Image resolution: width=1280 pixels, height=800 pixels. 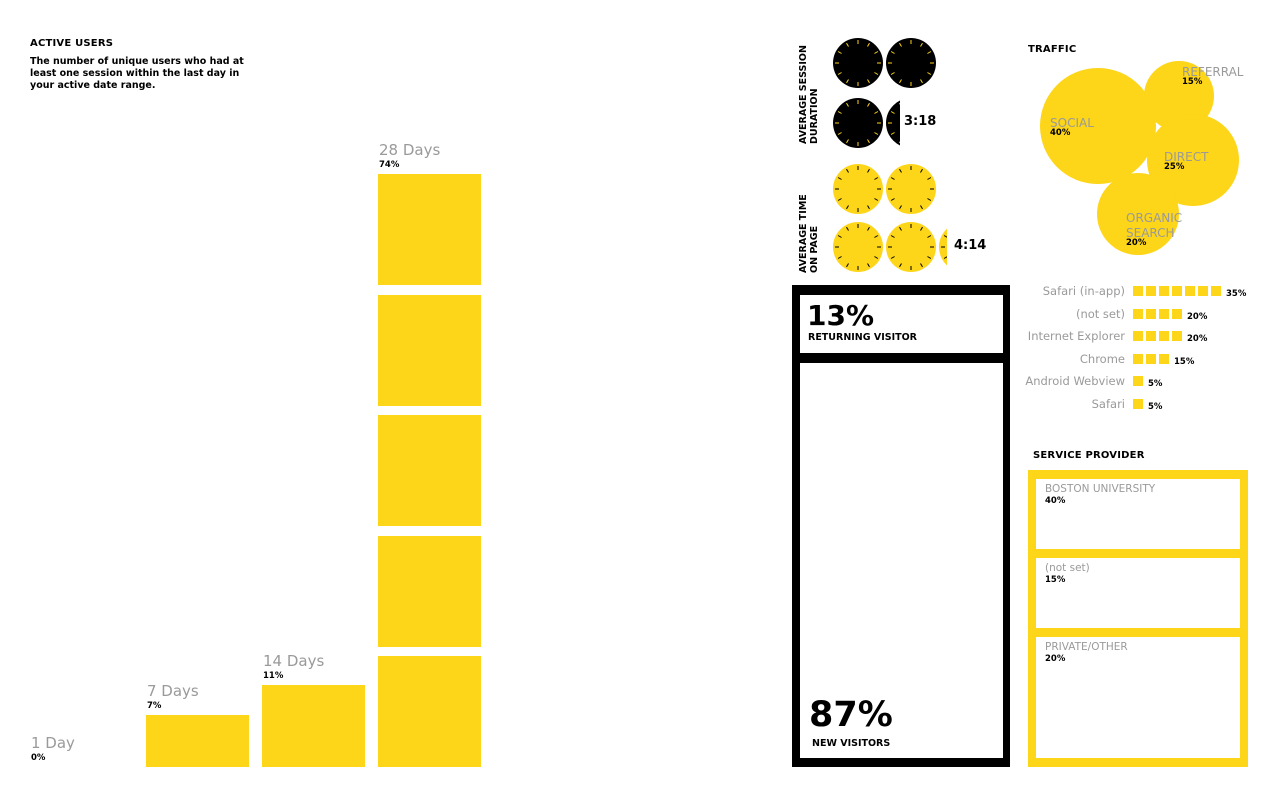 I want to click on service-provider-cell: PRIVATE/OTHER 20%, so click(x=1138, y=697).